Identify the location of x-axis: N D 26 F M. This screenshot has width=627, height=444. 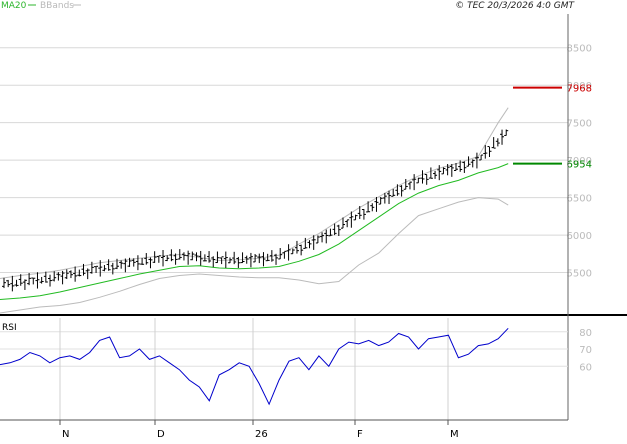
(259, 430).